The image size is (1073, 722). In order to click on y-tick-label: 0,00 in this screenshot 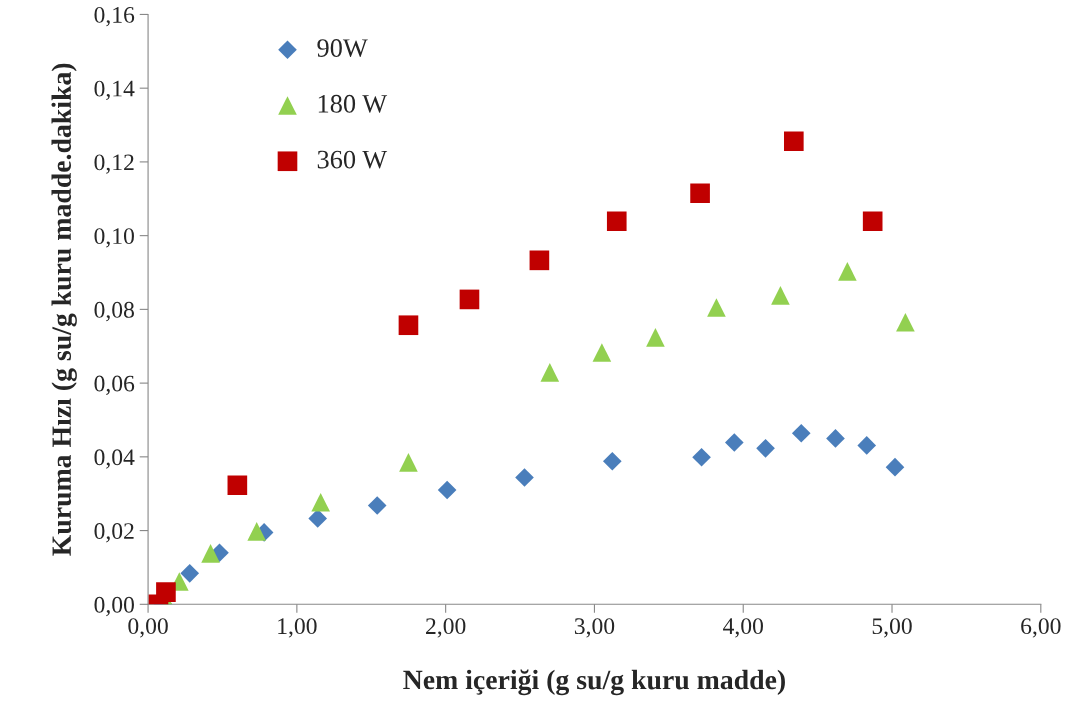, I will do `click(114, 606)`.